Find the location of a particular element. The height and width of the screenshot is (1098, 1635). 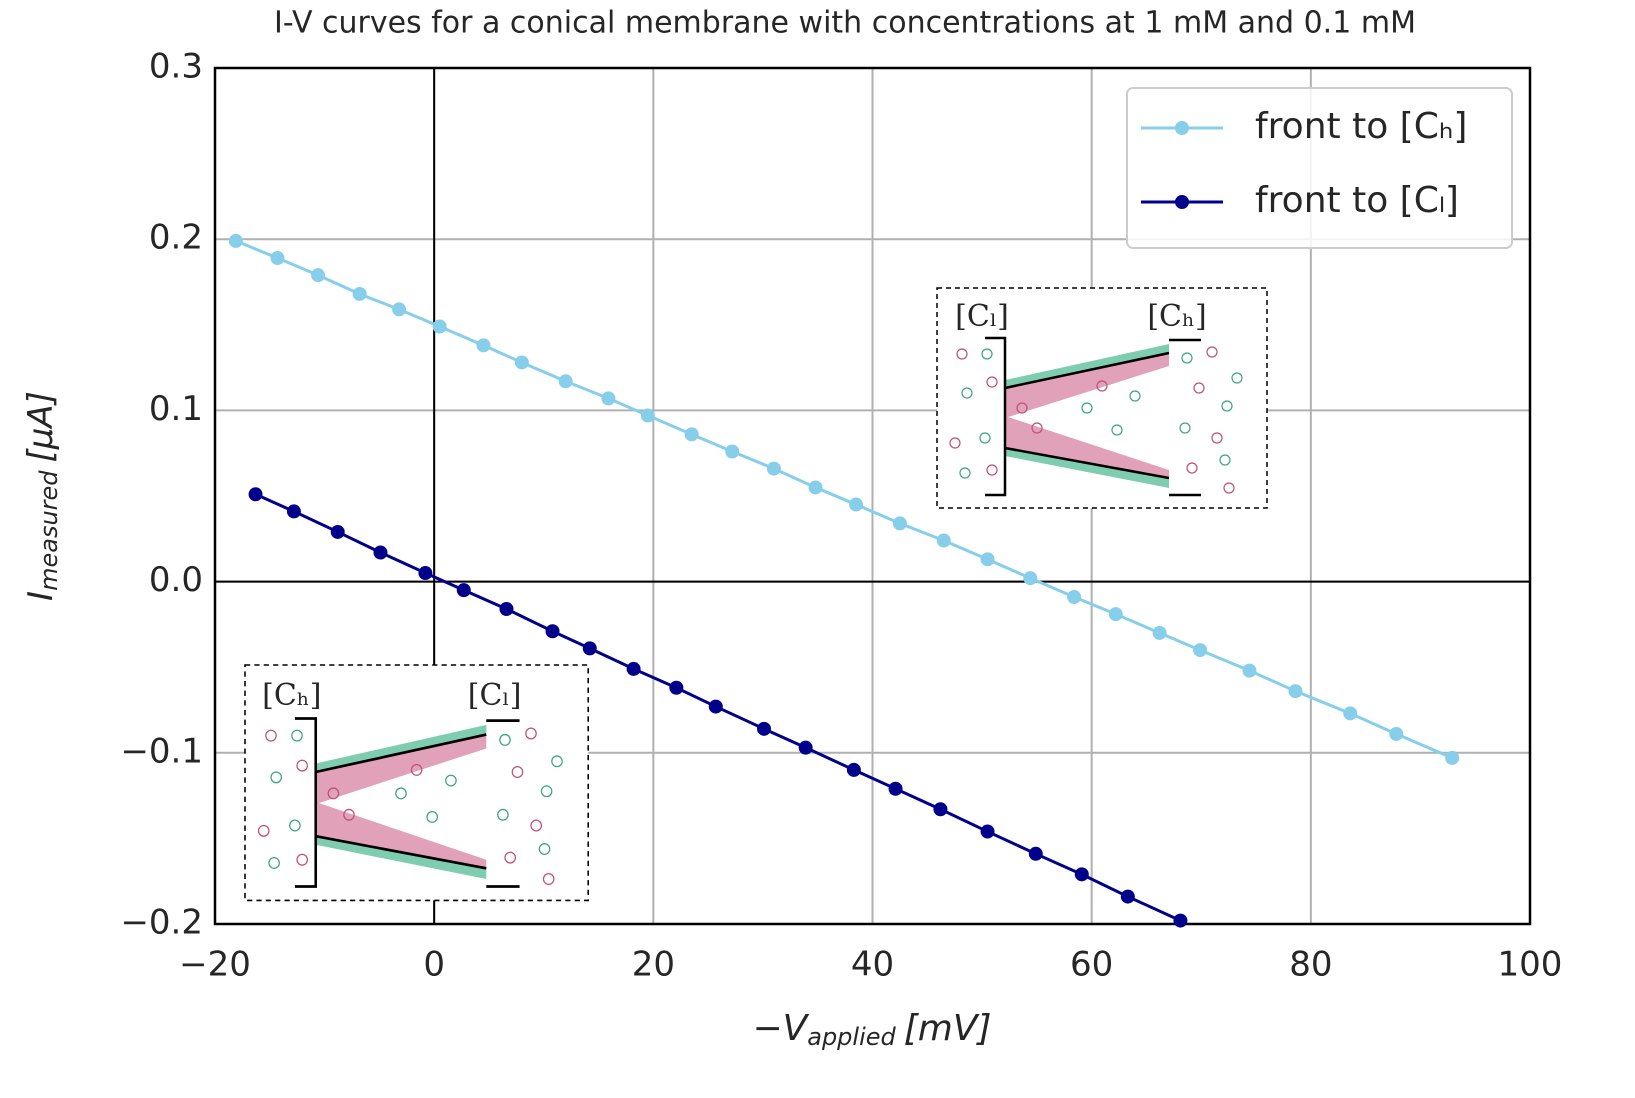

legend-box is located at coordinates (1319, 168).